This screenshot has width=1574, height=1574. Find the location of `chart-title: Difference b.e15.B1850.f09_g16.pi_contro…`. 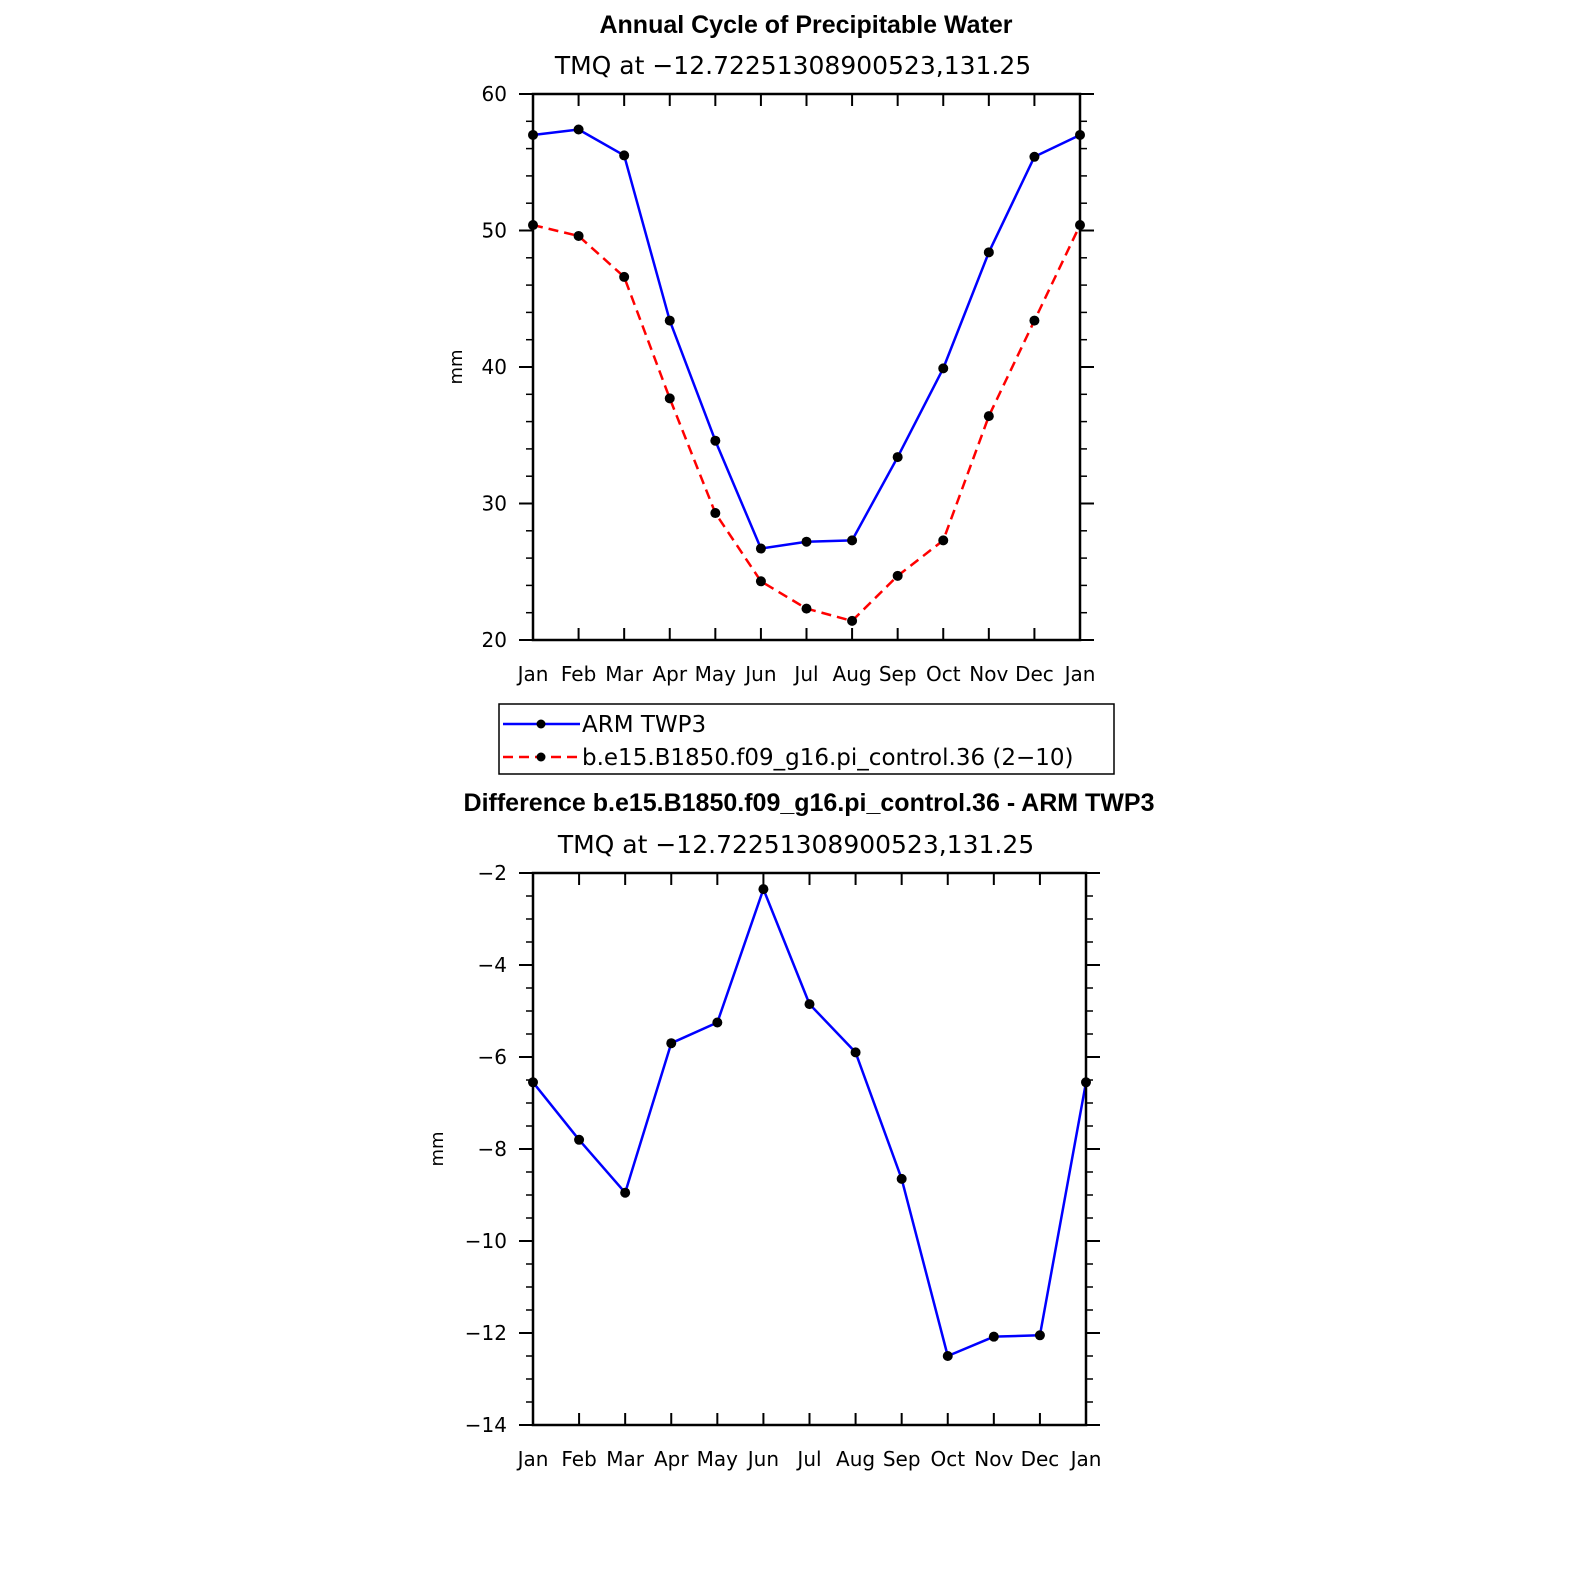

chart-title: Difference b.e15.B1850.f09_g16.pi_contro… is located at coordinates (809, 803).